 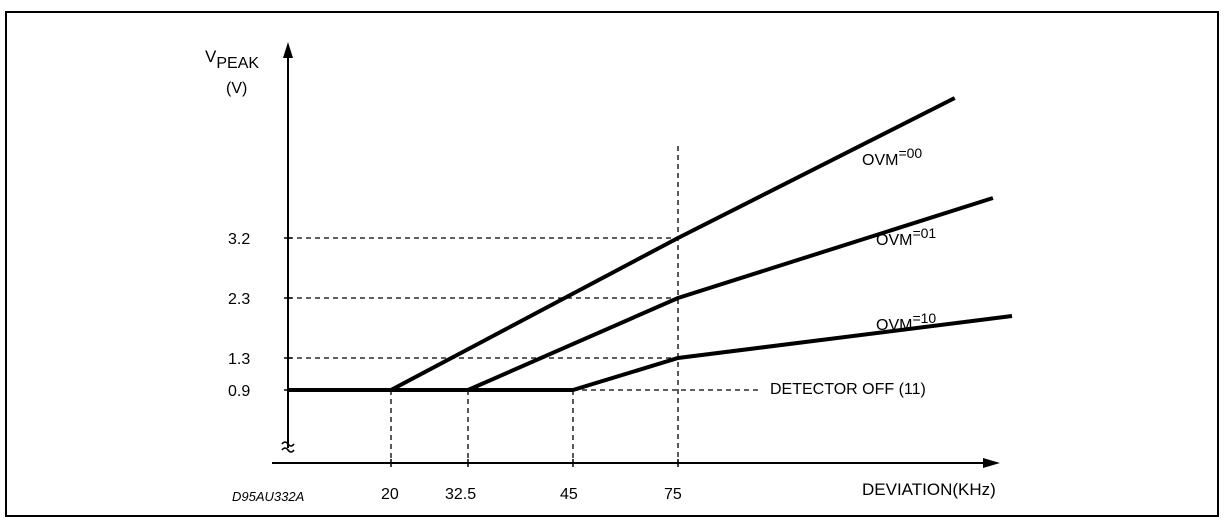 What do you see at coordinates (569, 494) in the screenshot?
I see `x-tick-label: 45` at bounding box center [569, 494].